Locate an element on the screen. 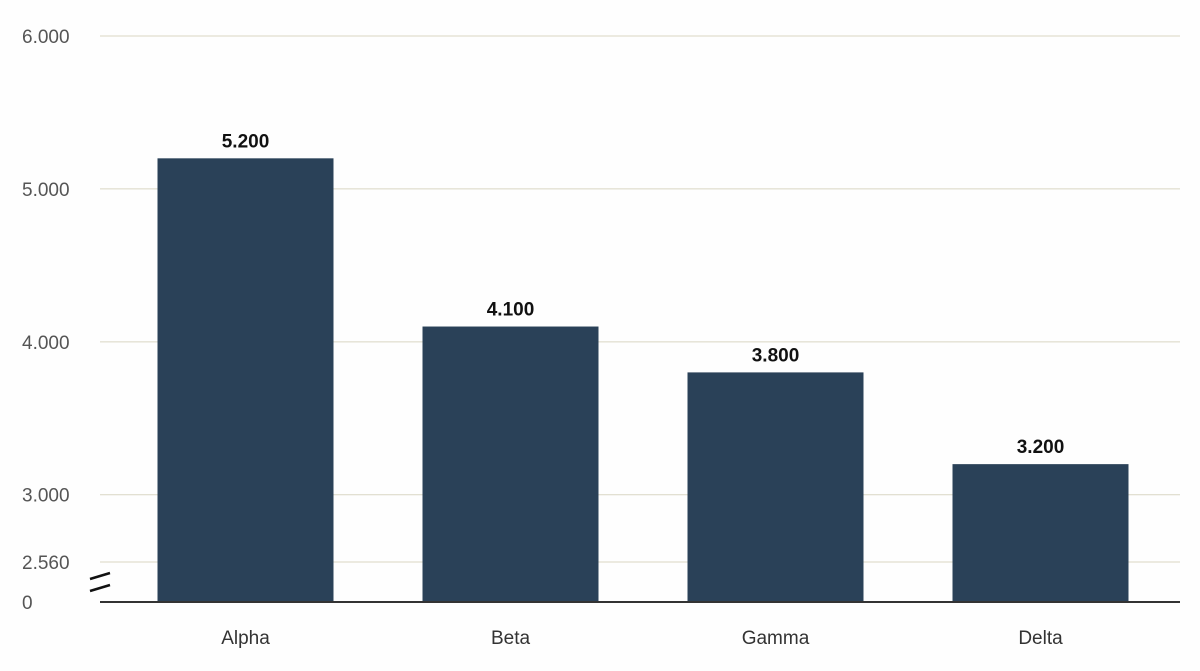 Image resolution: width=1200 pixels, height=671 pixels. axis-break-marker is located at coordinates (100, 582).